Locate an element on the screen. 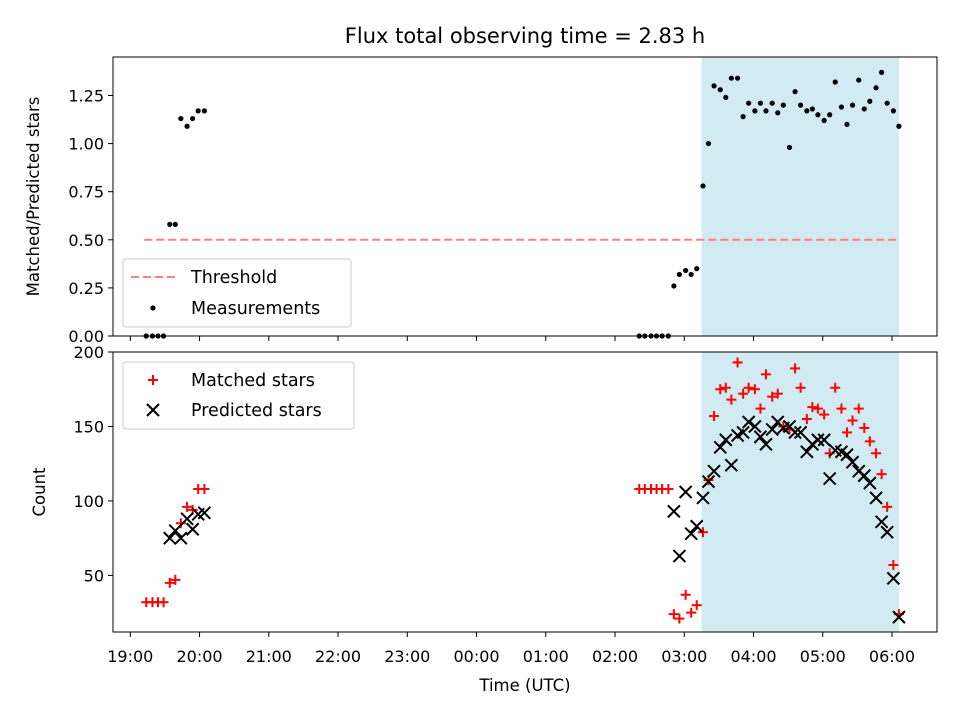 The width and height of the screenshot is (960, 720). bottom-y-ticks: 50 100 150 200 is located at coordinates (93, 464).